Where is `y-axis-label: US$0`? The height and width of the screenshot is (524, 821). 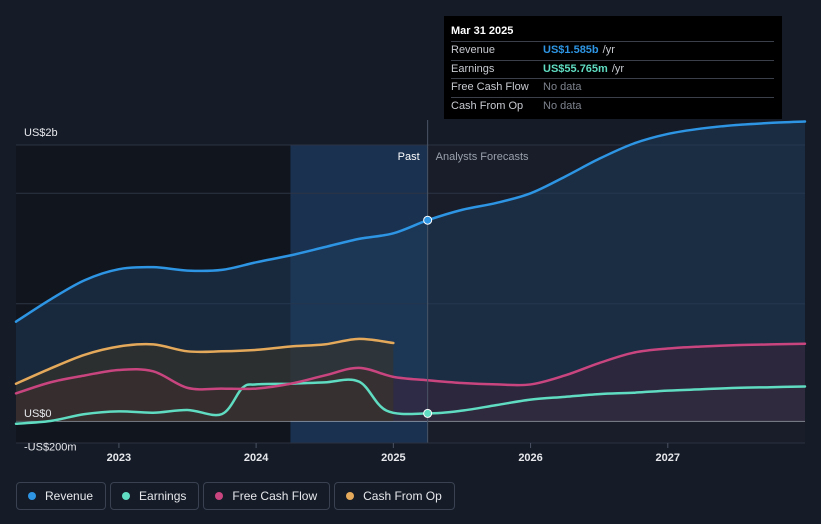 y-axis-label: US$0 is located at coordinates (38, 414).